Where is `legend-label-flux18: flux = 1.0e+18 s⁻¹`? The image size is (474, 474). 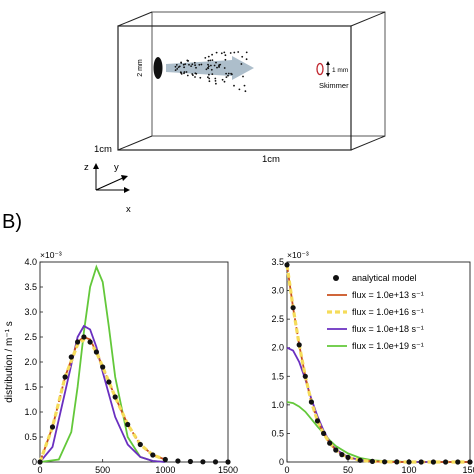 legend-label-flux18: flux = 1.0e+18 s⁻¹ is located at coordinates (388, 329).